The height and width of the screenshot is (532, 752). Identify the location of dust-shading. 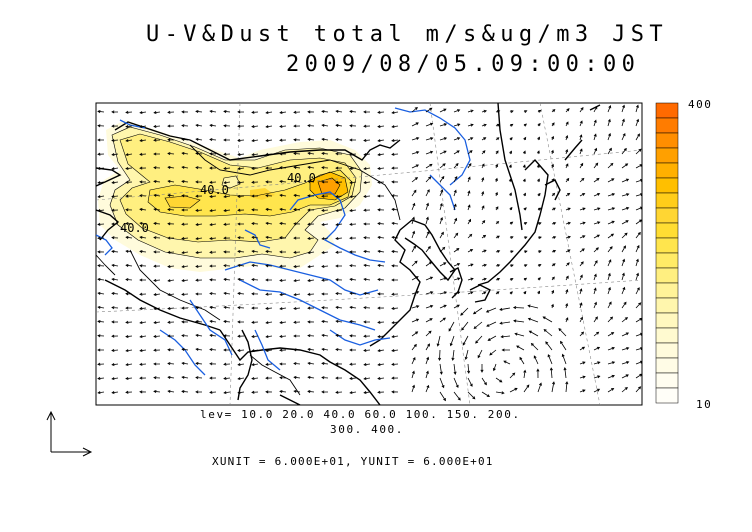
(235, 196).